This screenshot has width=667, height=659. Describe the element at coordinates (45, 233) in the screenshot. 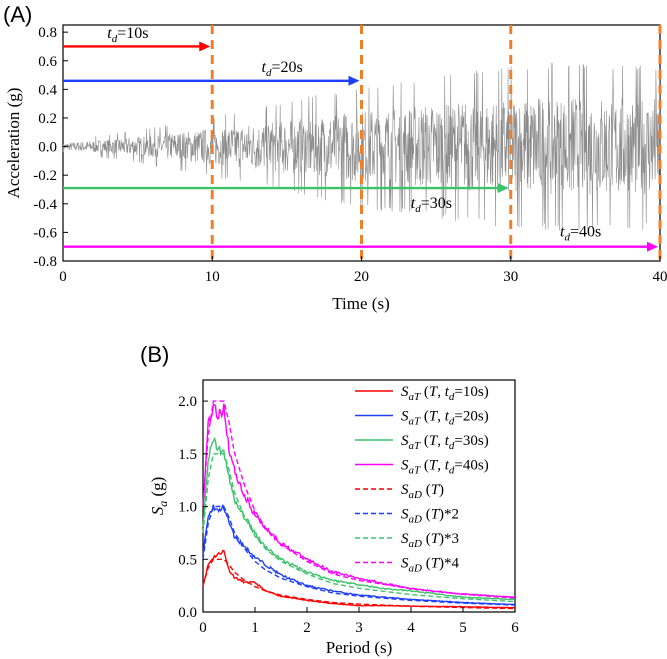

I see `y-tick-label: -0.6` at that location.